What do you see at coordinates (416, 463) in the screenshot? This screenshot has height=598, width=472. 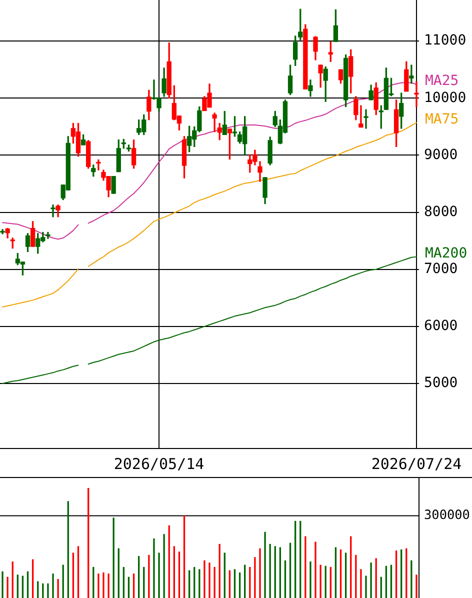 I see `x-tick-label: 2026/07/24` at bounding box center [416, 463].